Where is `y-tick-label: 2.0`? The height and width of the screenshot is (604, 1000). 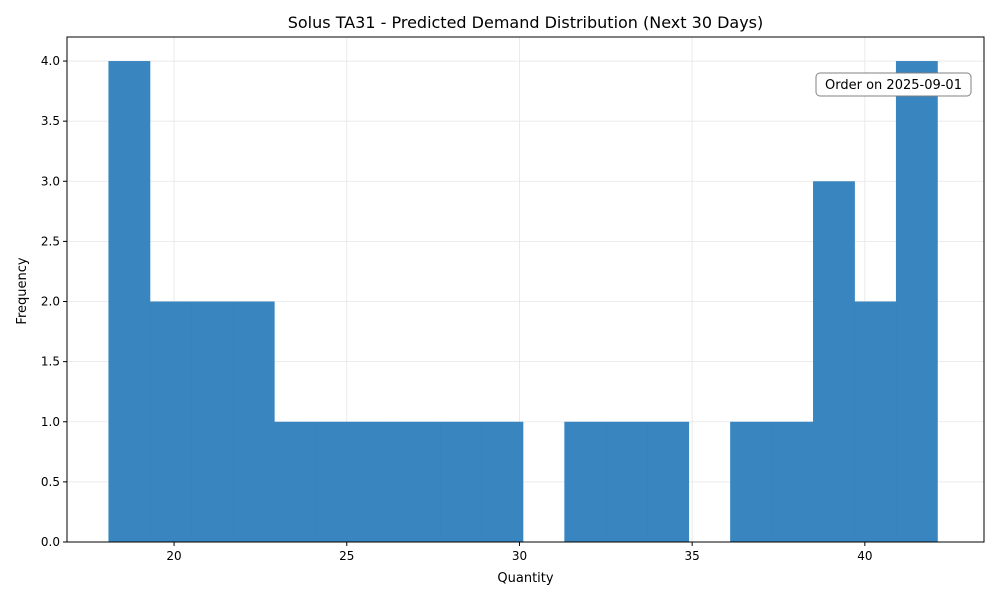 y-tick-label: 2.0 is located at coordinates (50, 302).